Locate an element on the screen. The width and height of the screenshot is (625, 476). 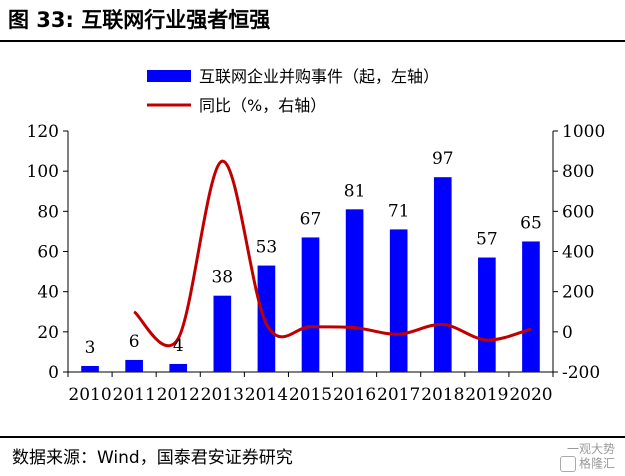
legend-bar-label: 互联网企业并购事件（起，左轴） is located at coordinates (319, 76).